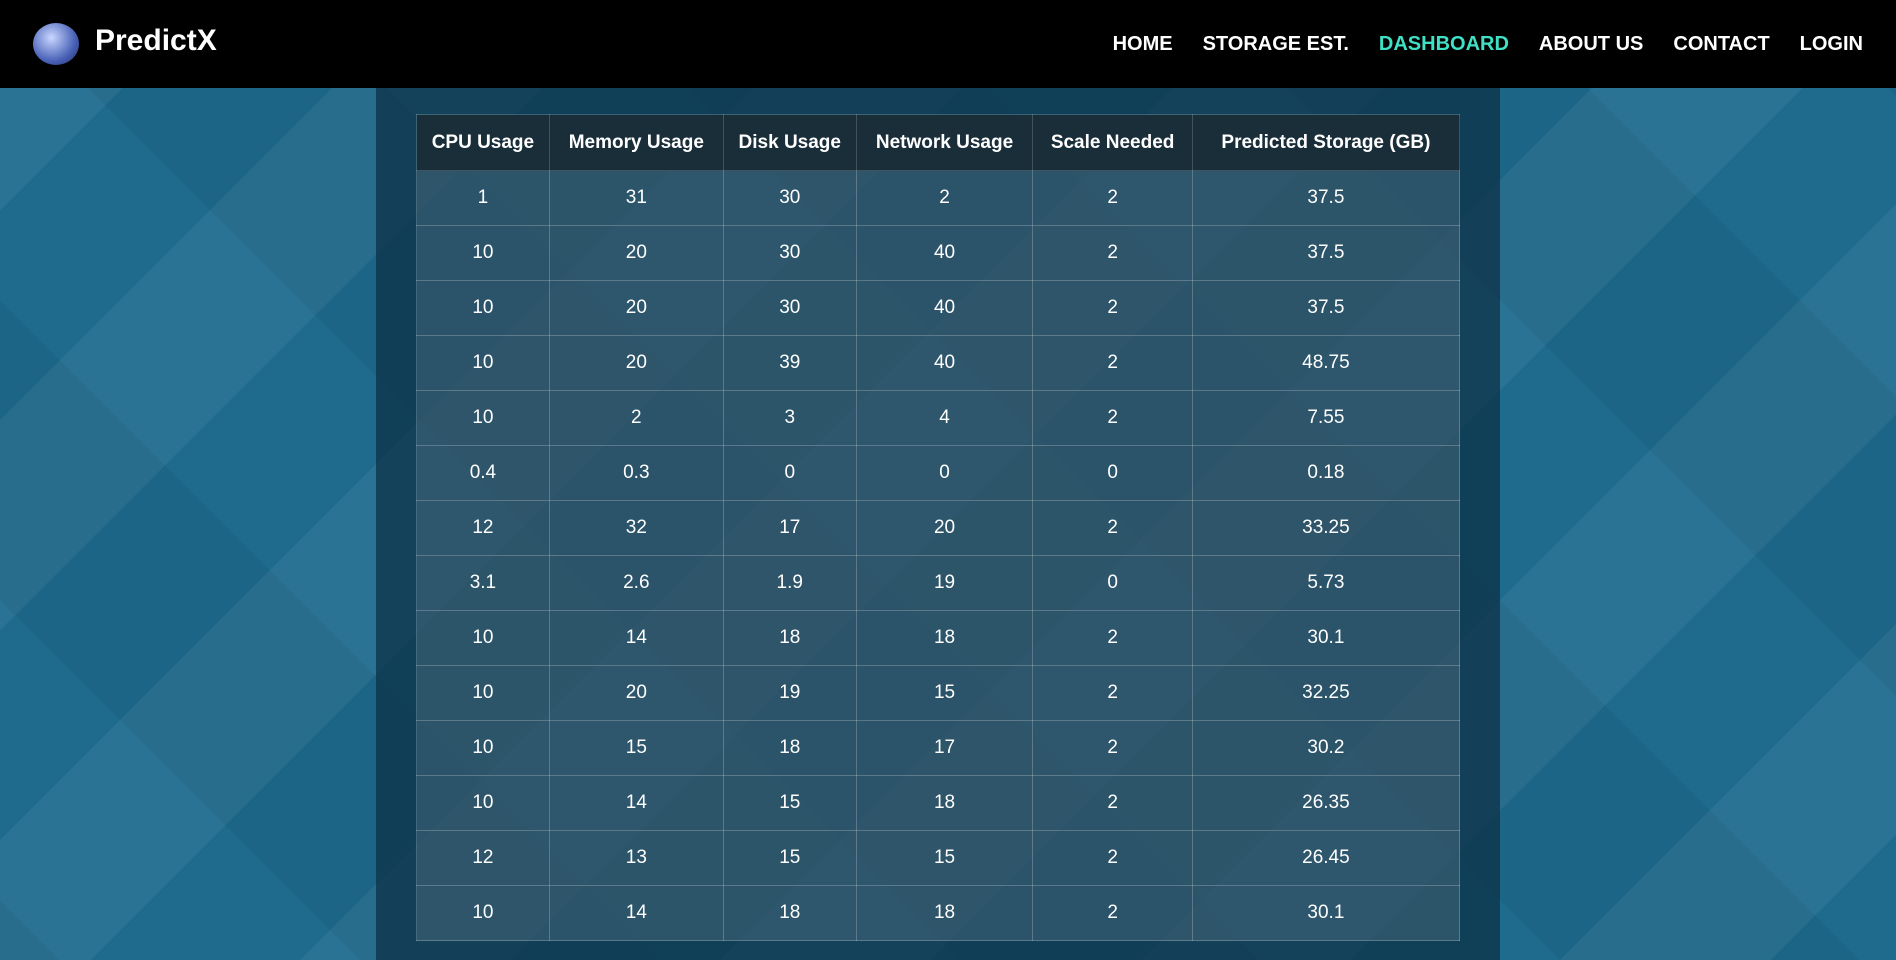  I want to click on table-row: 10 14 15 18 2 26.35, so click(938, 803).